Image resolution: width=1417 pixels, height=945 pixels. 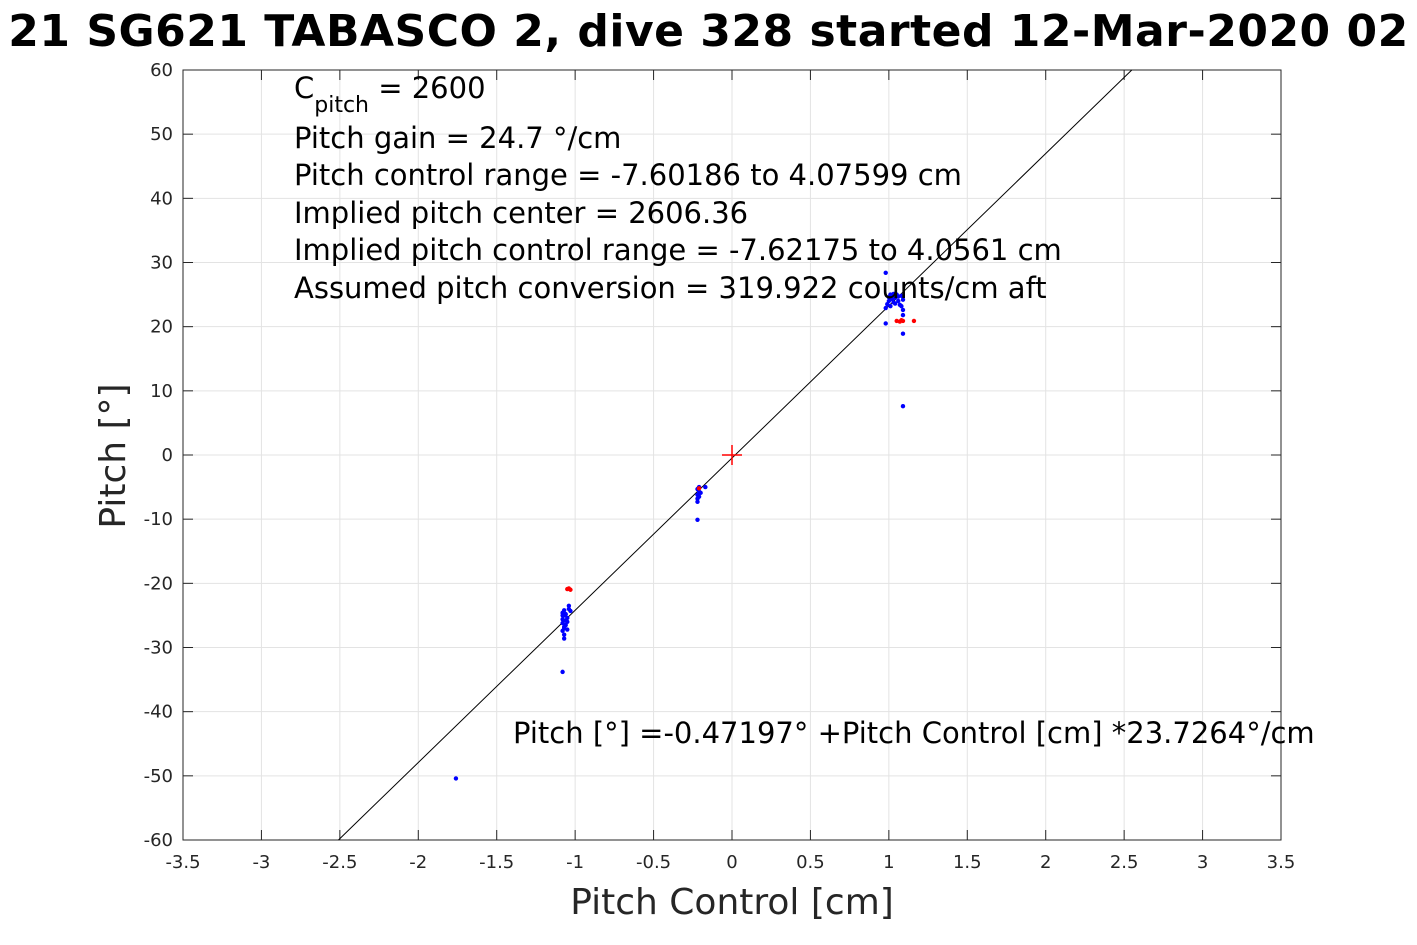 I want to click on x-tick-label: 2.5, so click(x=1124, y=862).